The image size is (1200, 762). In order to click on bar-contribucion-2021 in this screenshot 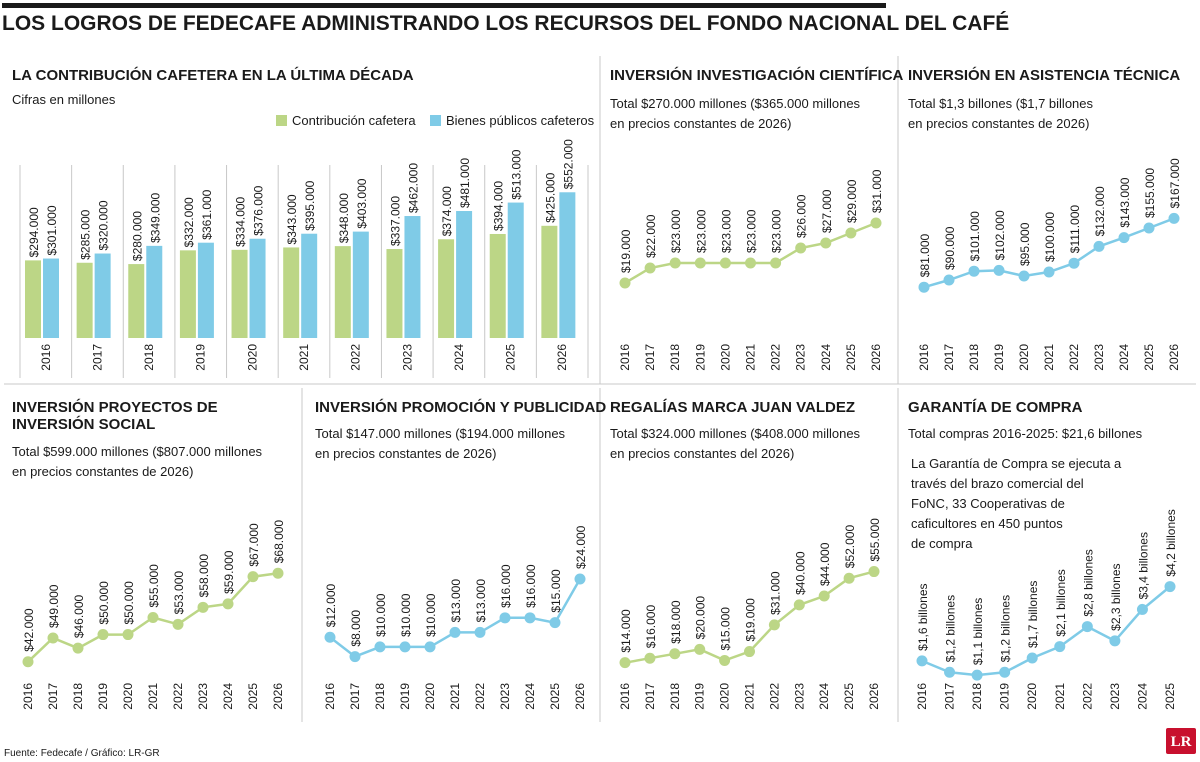, I will do `click(291, 292)`.